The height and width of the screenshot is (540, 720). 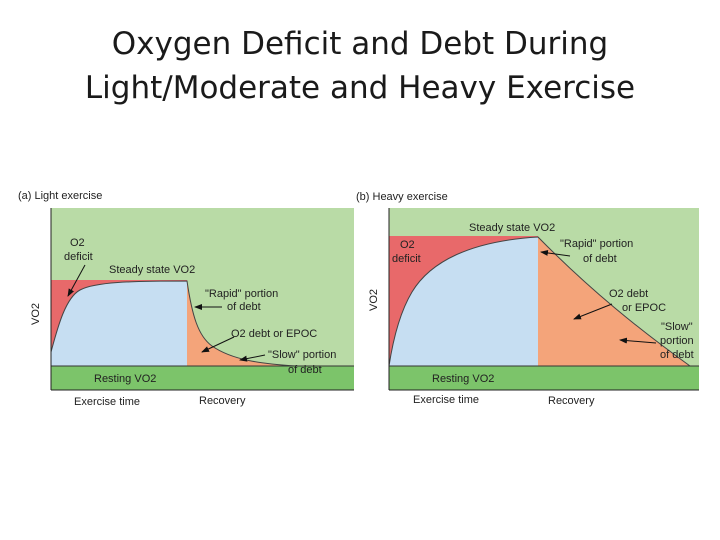 What do you see at coordinates (593, 311) in the screenshot?
I see `panel-b-debt-arrow` at bounding box center [593, 311].